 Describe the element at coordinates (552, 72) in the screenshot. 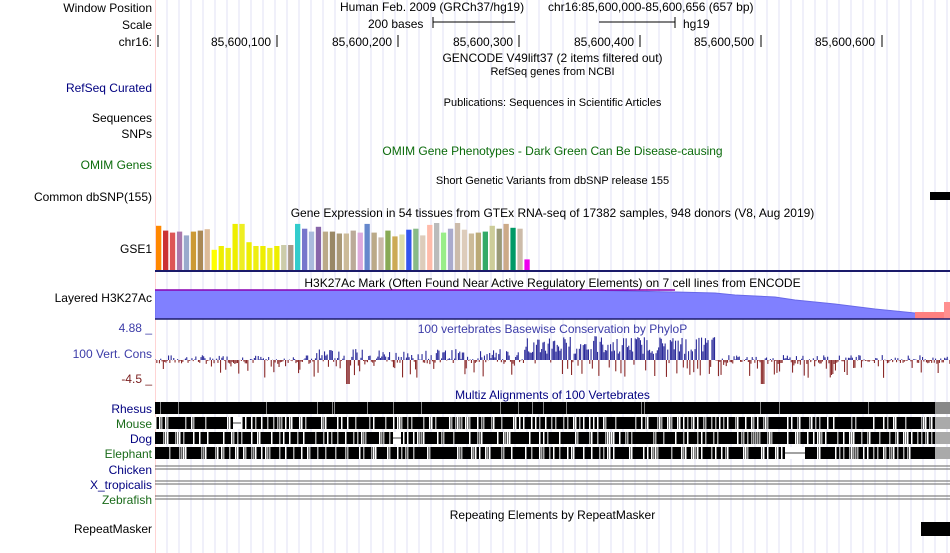

I see `refseq-track-title: RefSeq genes from NCBI` at that location.